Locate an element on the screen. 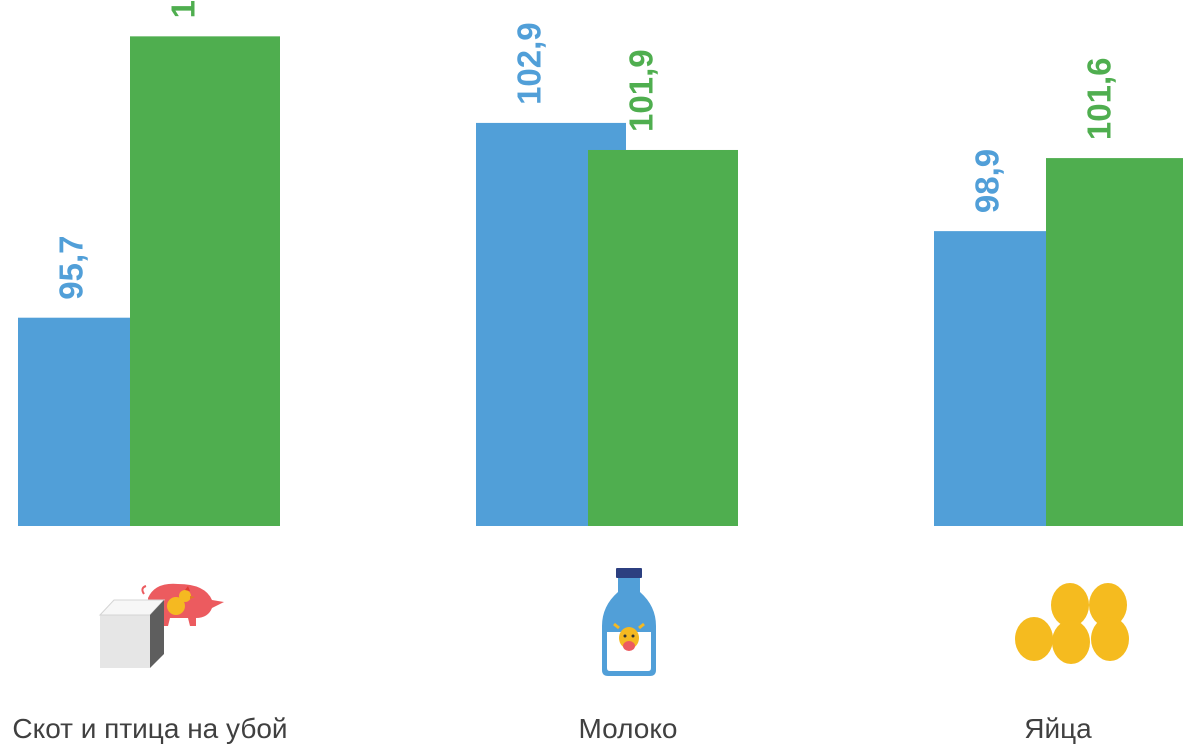  category-labels-layer: Скот и птица на убой Молоко Яйца is located at coordinates (552, 728).